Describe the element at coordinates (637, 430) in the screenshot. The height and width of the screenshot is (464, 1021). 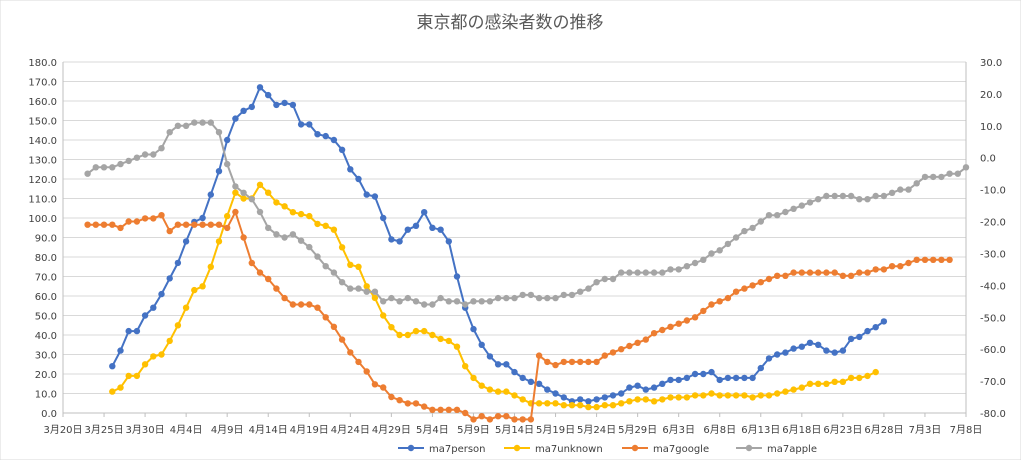
I see `x-tick-label: 5月29日` at that location.